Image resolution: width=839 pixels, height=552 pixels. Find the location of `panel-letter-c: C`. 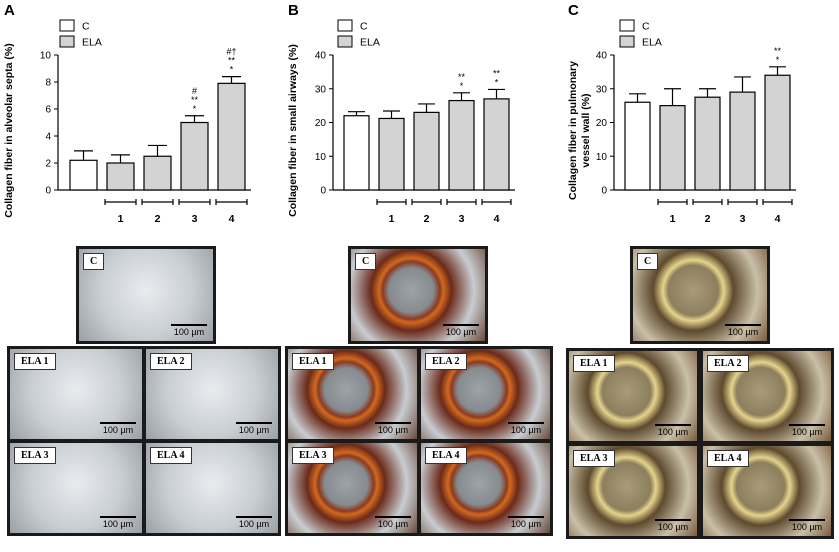

panel-letter-c: C is located at coordinates (573, 10).